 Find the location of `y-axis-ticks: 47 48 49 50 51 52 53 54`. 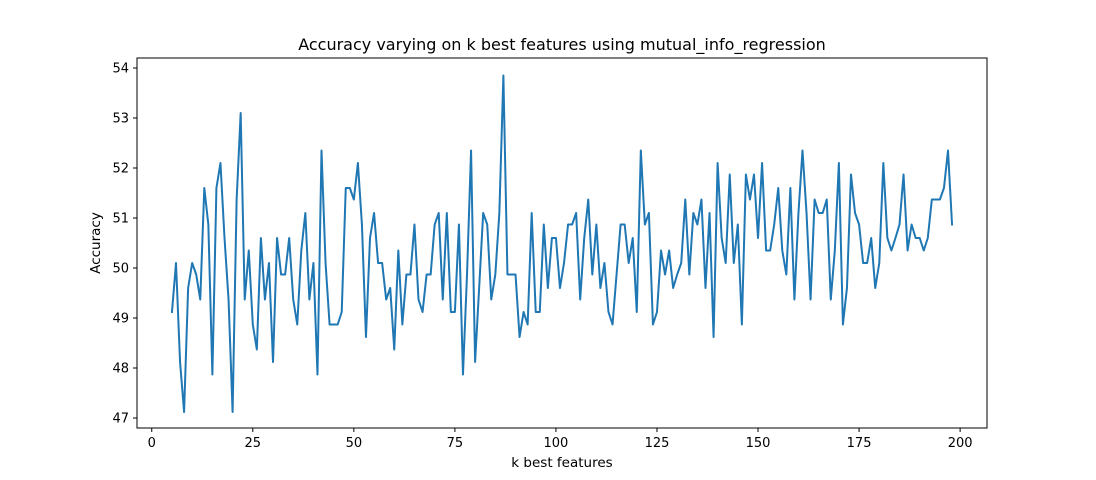

y-axis-ticks: 47 48 49 50 51 52 53 54 is located at coordinates (124, 244).